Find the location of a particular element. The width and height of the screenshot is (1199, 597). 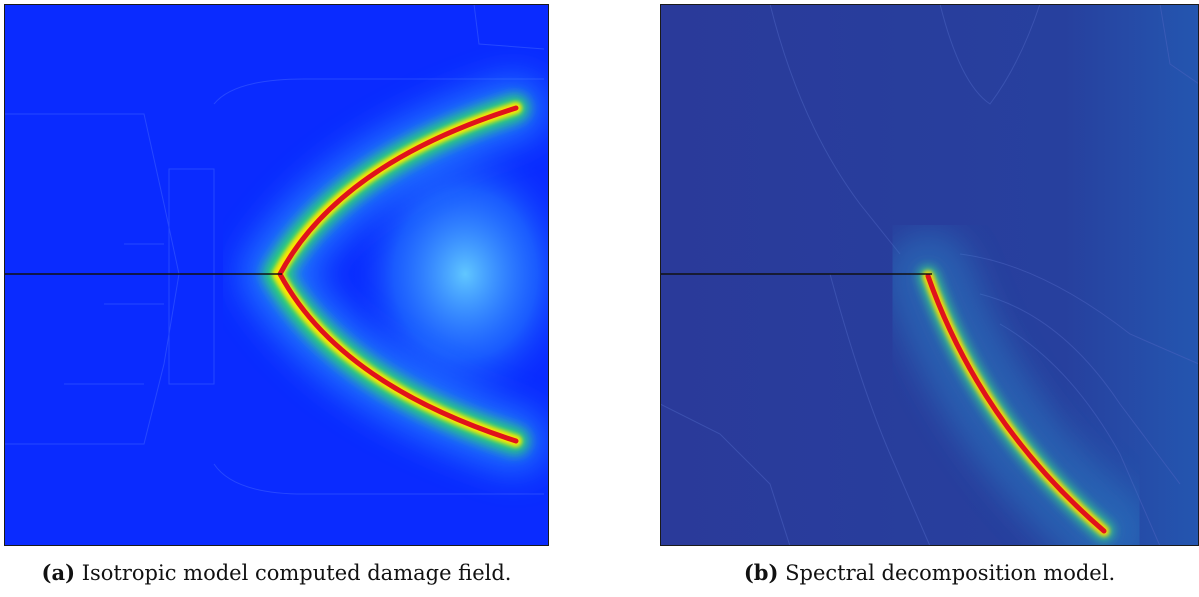

caption-text-a: Isotropic model computed damage field. is located at coordinates (296, 573).